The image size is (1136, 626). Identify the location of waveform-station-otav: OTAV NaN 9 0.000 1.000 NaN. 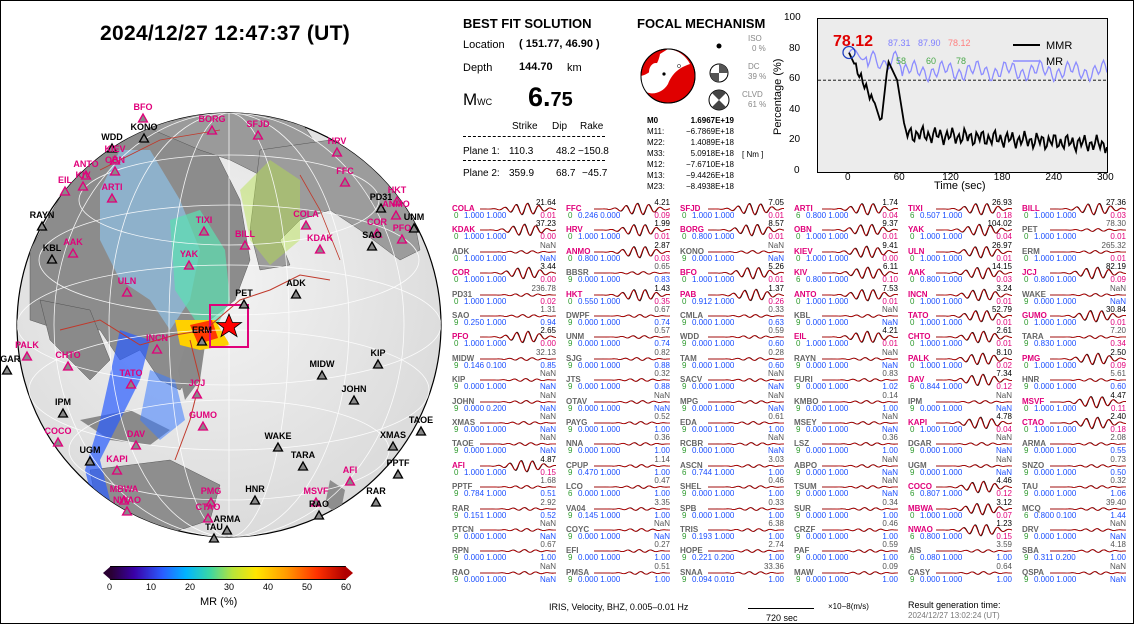
(618, 407).